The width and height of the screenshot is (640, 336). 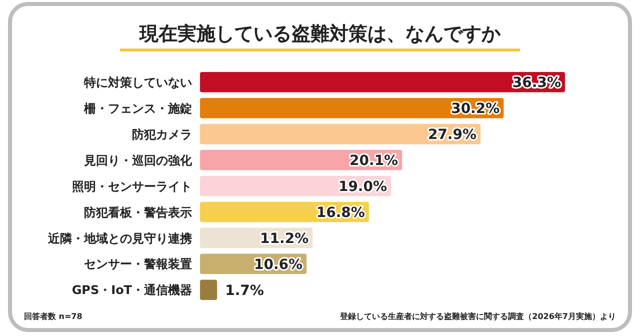 What do you see at coordinates (162, 134) in the screenshot?
I see `y-tick-label: 防犯カメラ` at bounding box center [162, 134].